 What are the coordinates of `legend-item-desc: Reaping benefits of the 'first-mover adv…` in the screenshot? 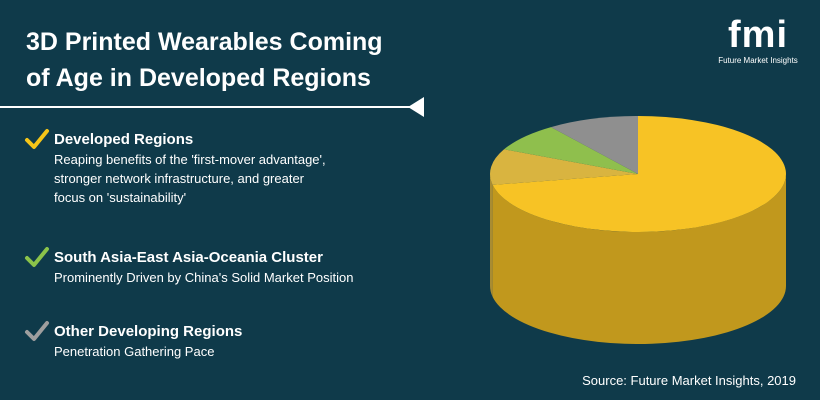 It's located at (190, 159).